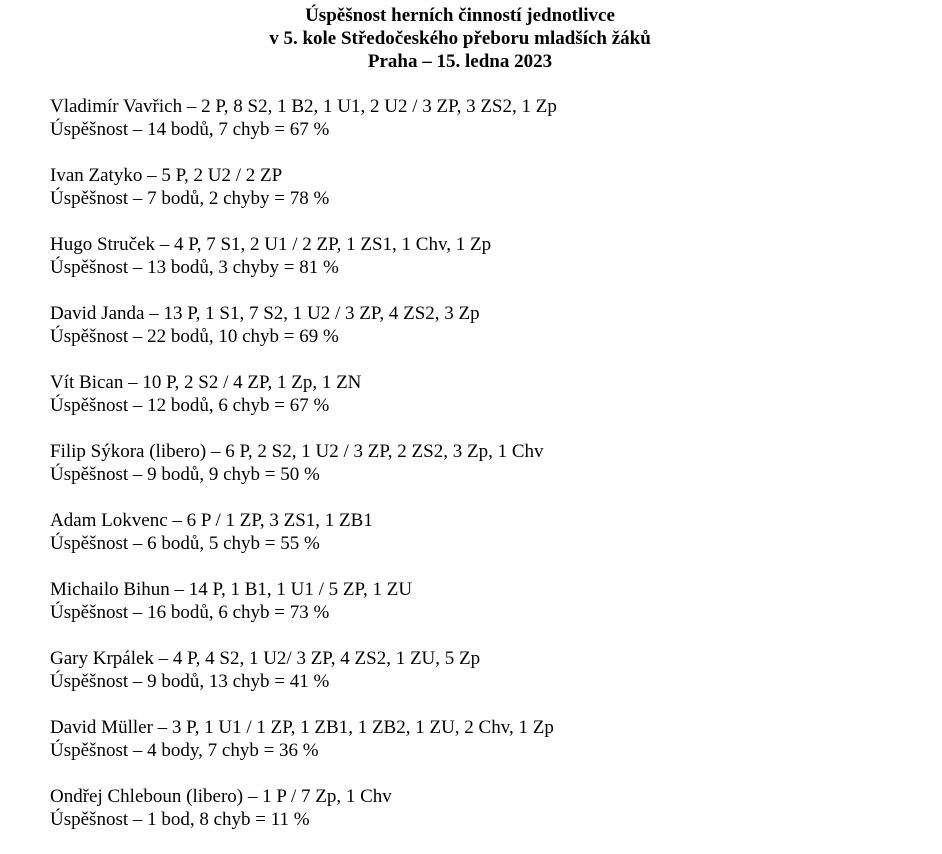 Image resolution: width=942 pixels, height=854 pixels. I want to click on player-success: Úspěšnost – 22 bodů, 10 chyb = 69 %, so click(194, 336).